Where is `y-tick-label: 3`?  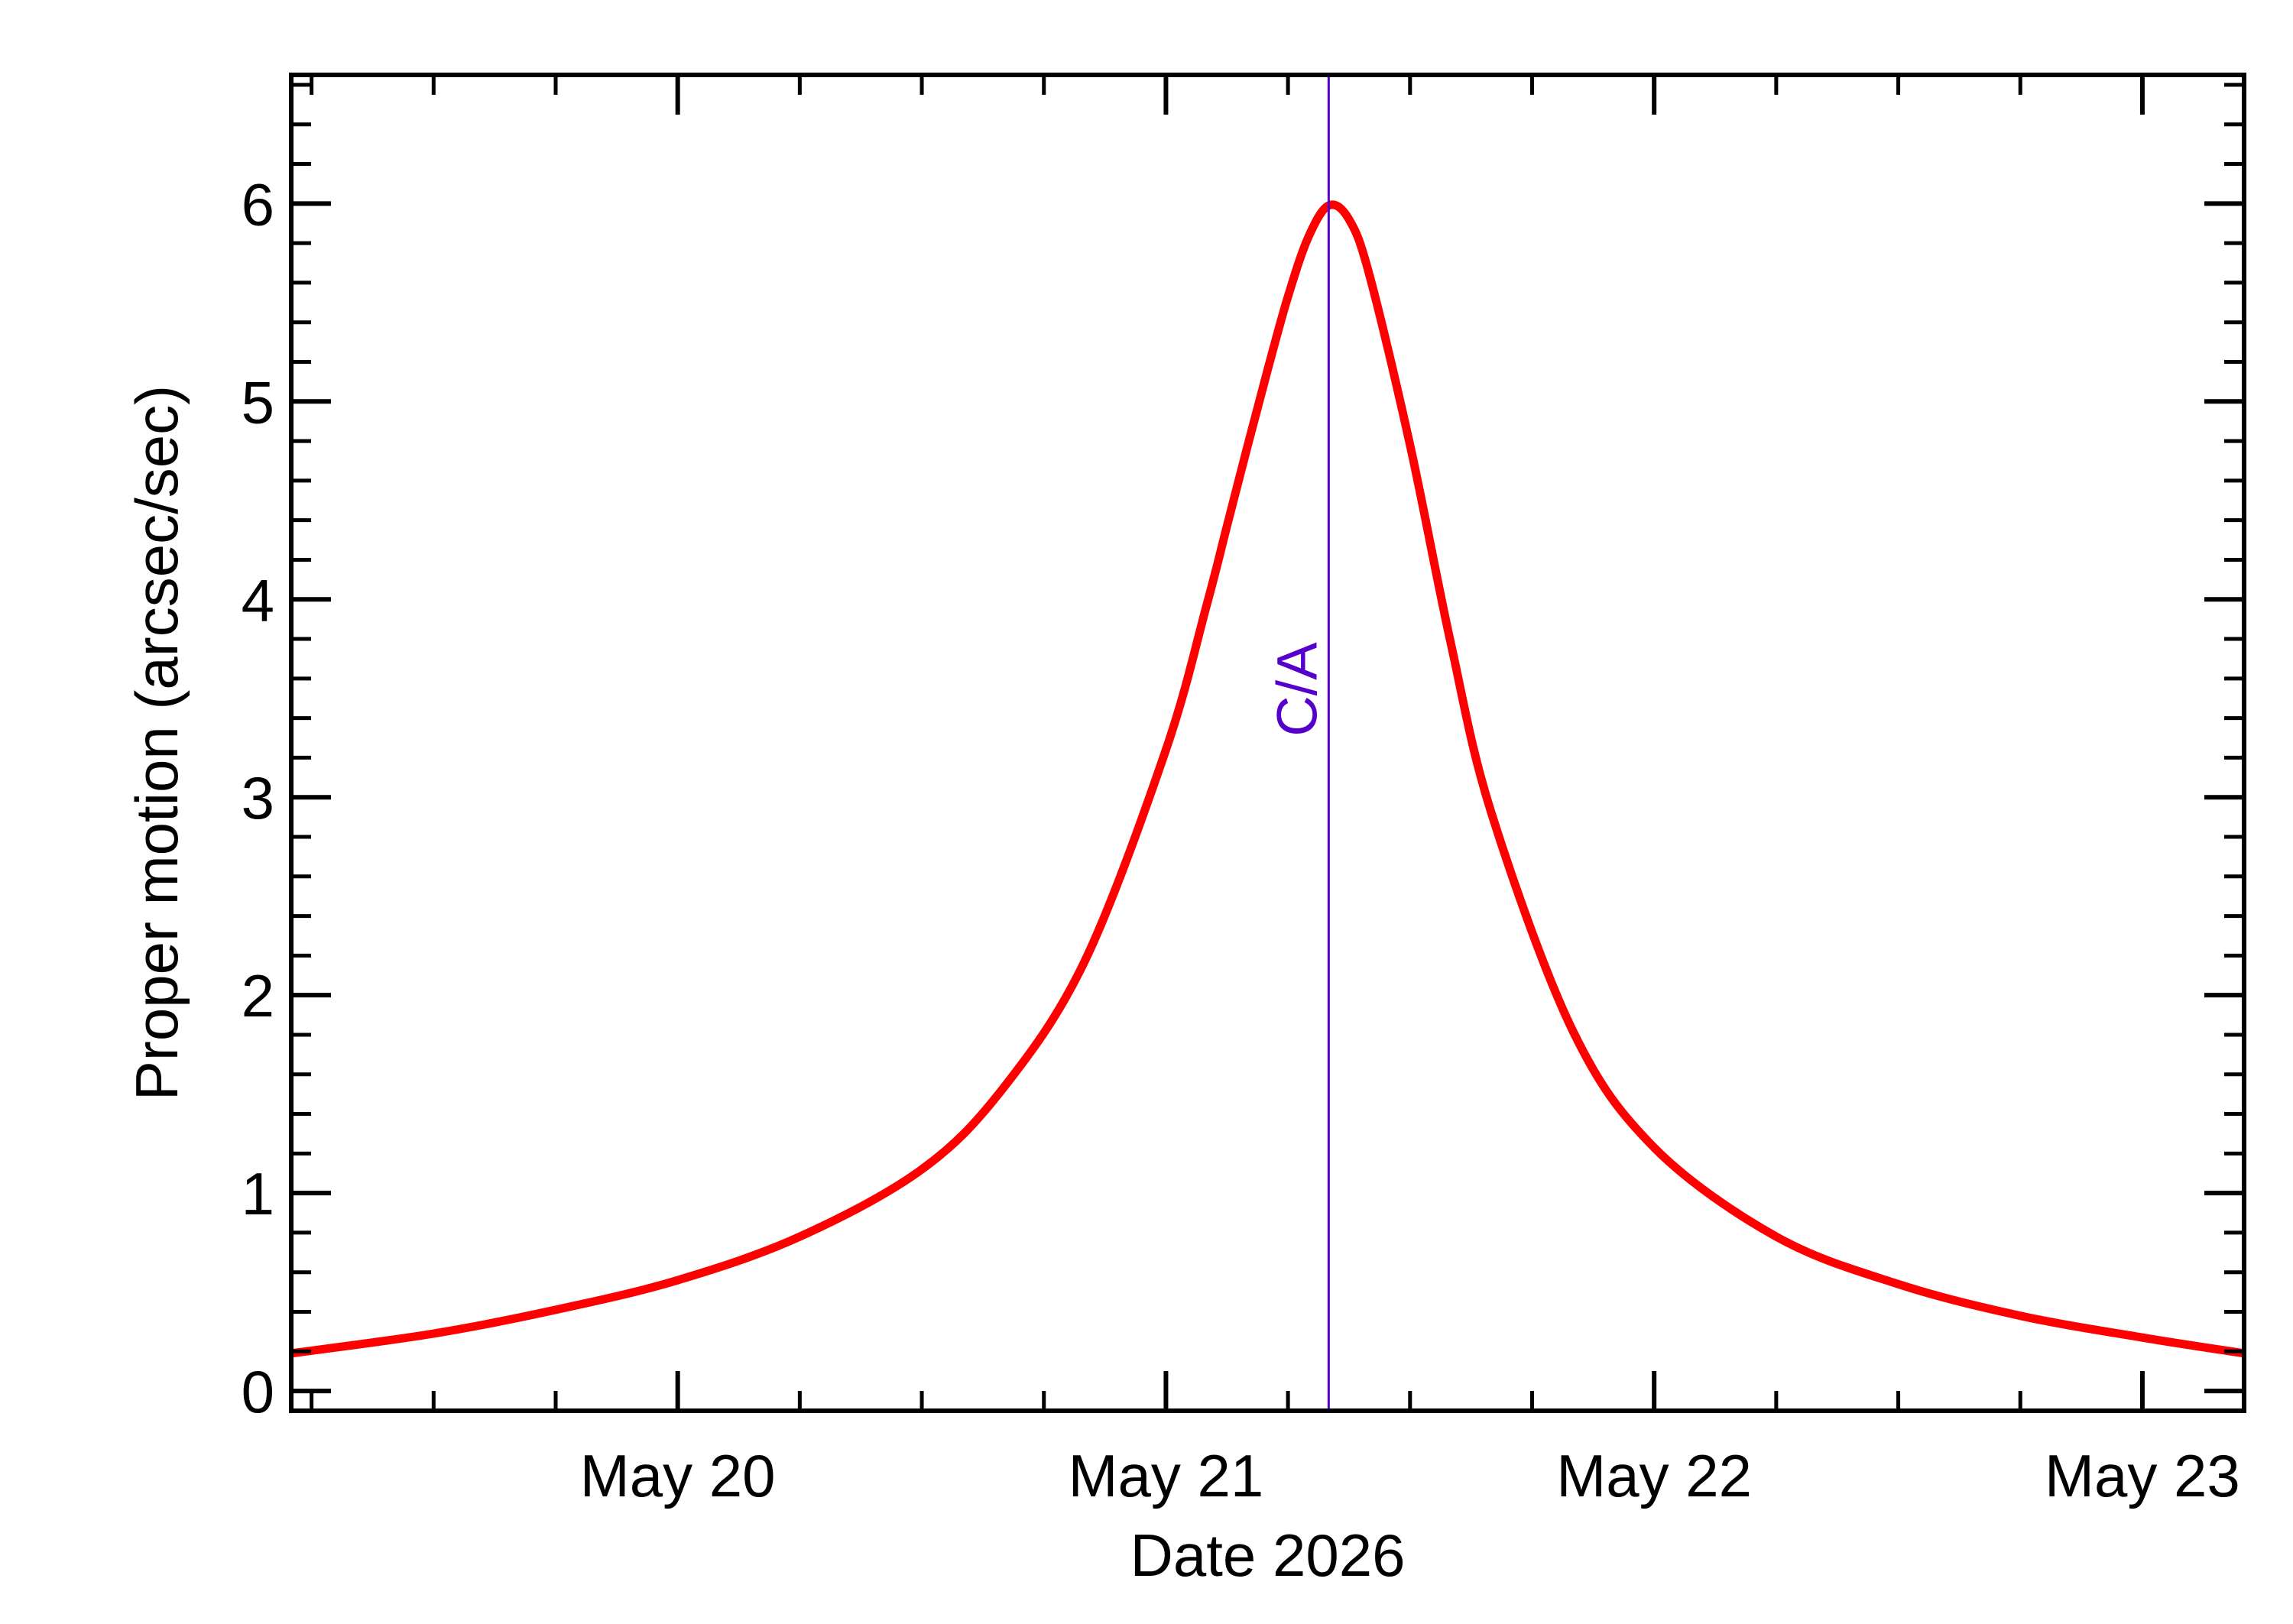
y-tick-label: 3 is located at coordinates (258, 797).